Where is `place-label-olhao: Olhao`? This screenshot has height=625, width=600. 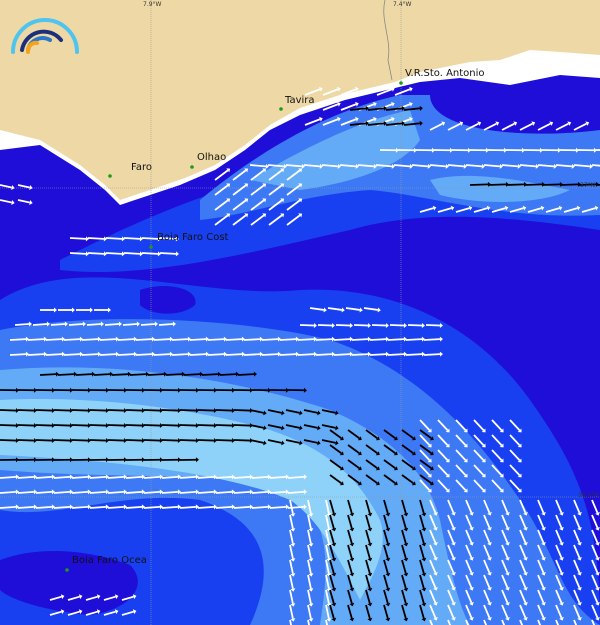 place-label-olhao: Olhao is located at coordinates (212, 157).